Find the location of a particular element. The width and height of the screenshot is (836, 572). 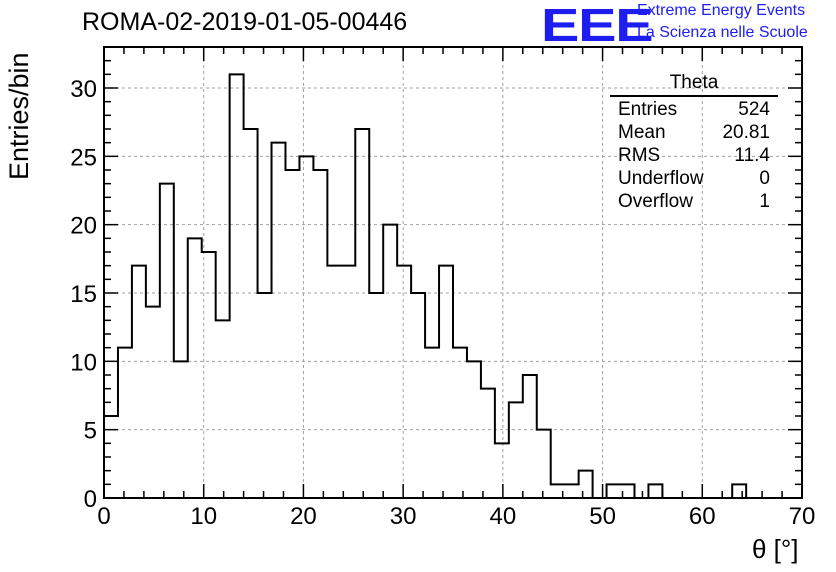

y-tick-label: 0 is located at coordinates (90, 499).